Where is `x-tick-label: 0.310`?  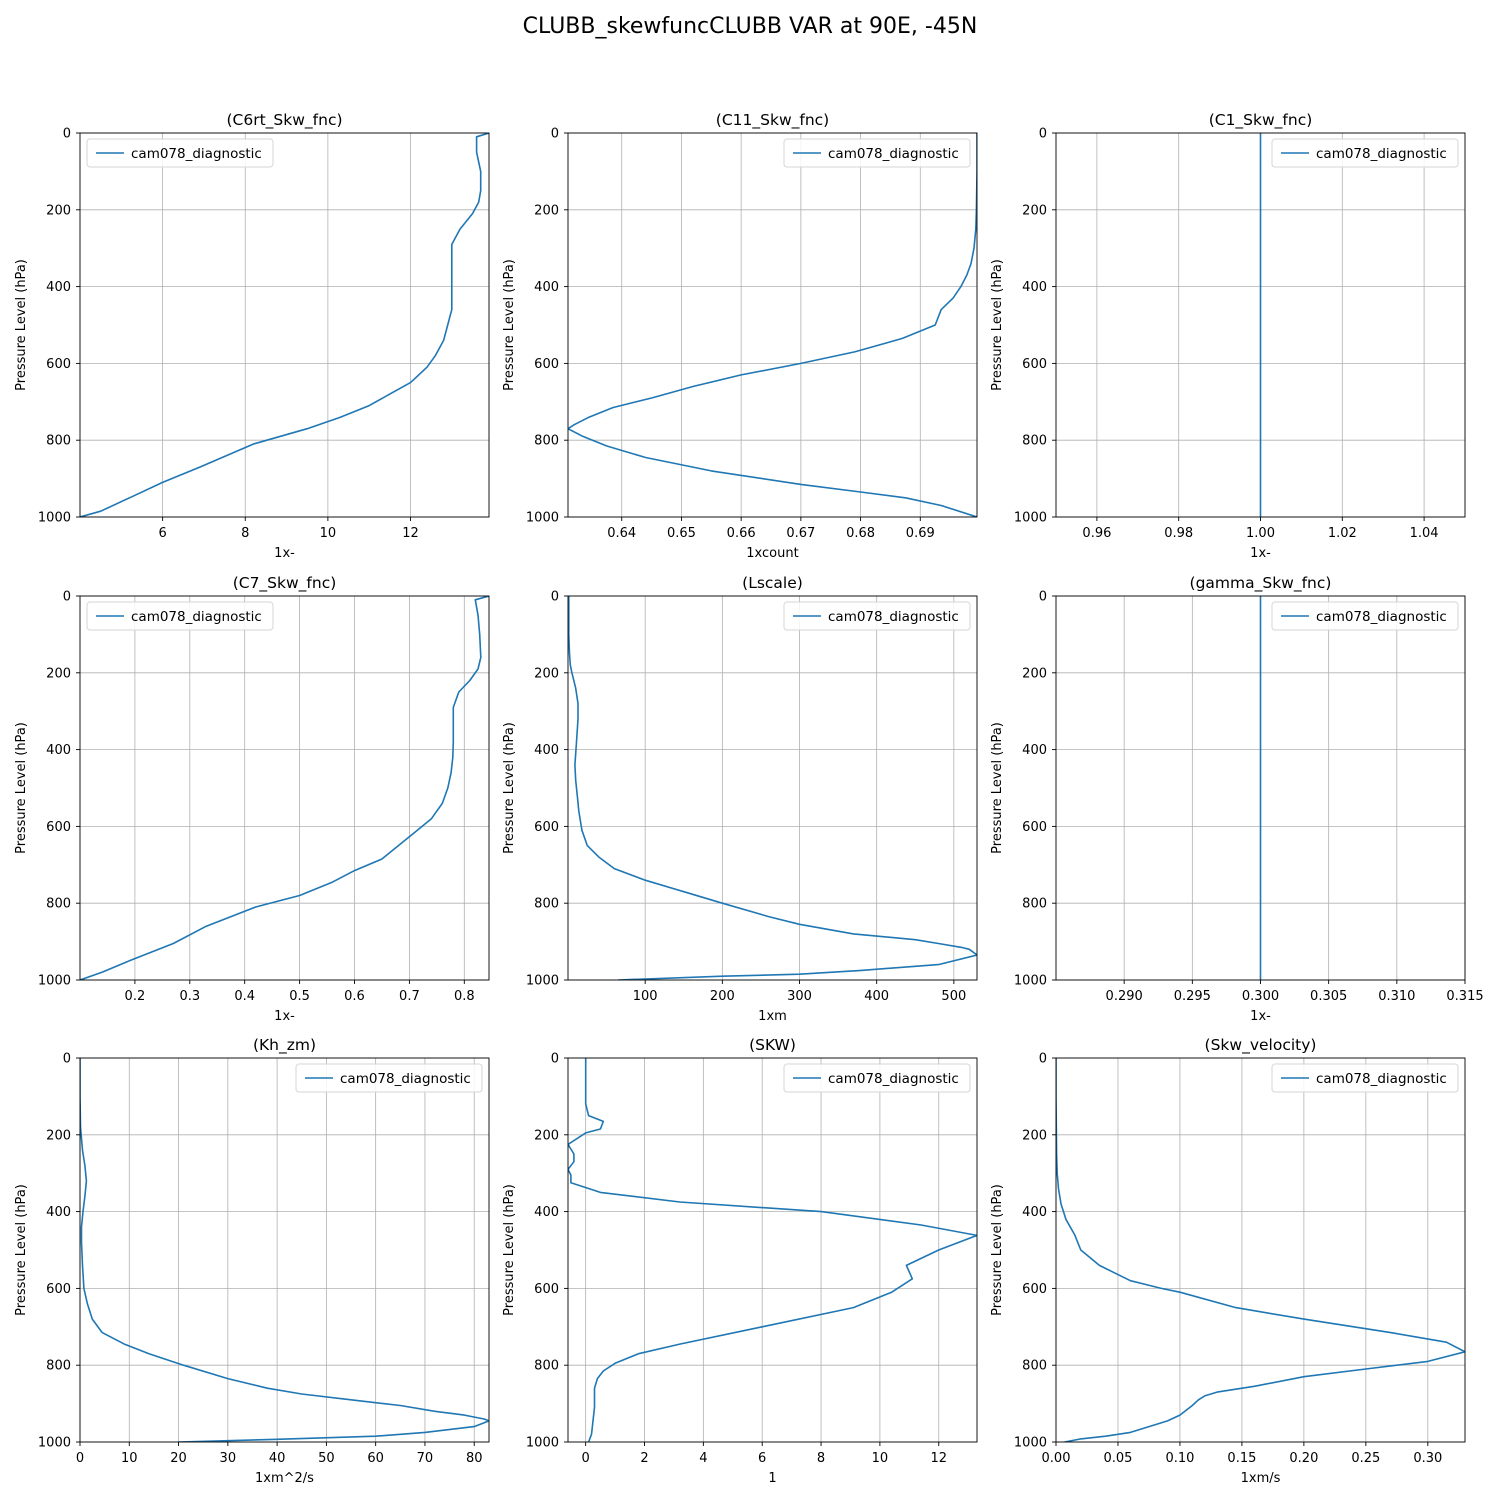
x-tick-label: 0.310 is located at coordinates (1396, 996).